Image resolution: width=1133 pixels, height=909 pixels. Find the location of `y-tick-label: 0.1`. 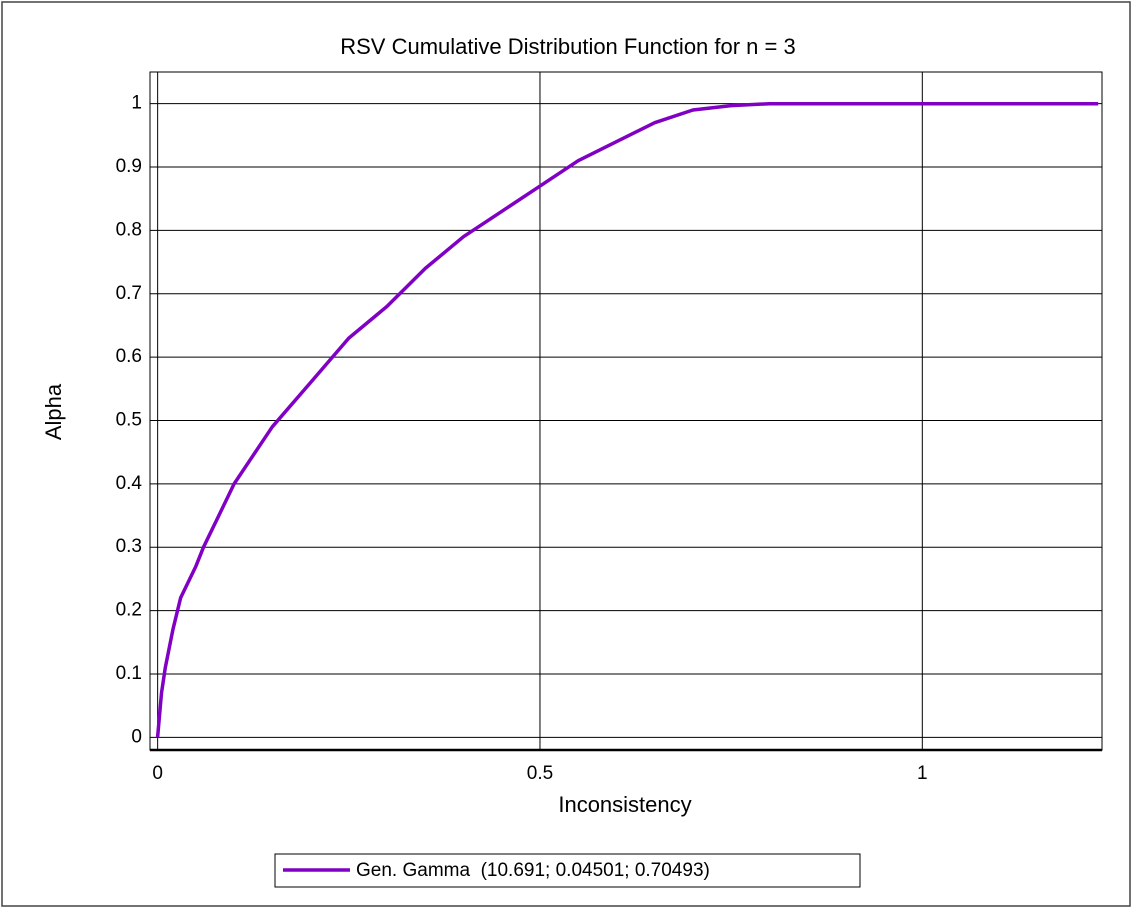

y-tick-label: 0.1 is located at coordinates (129, 673).